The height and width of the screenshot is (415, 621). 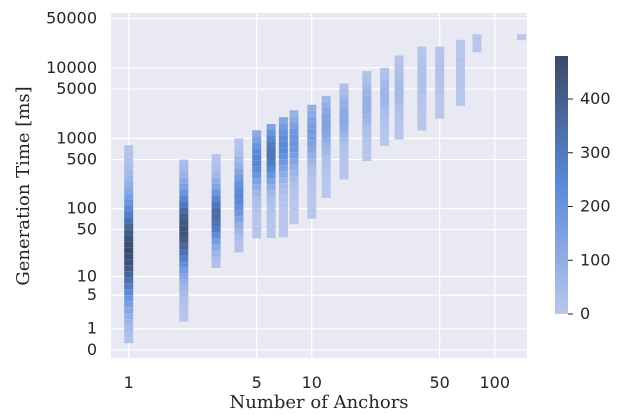 I want to click on y-tick-labels: 0 1 510 50 100 500 1000 5000 10000 50000, so click(x=71, y=184).